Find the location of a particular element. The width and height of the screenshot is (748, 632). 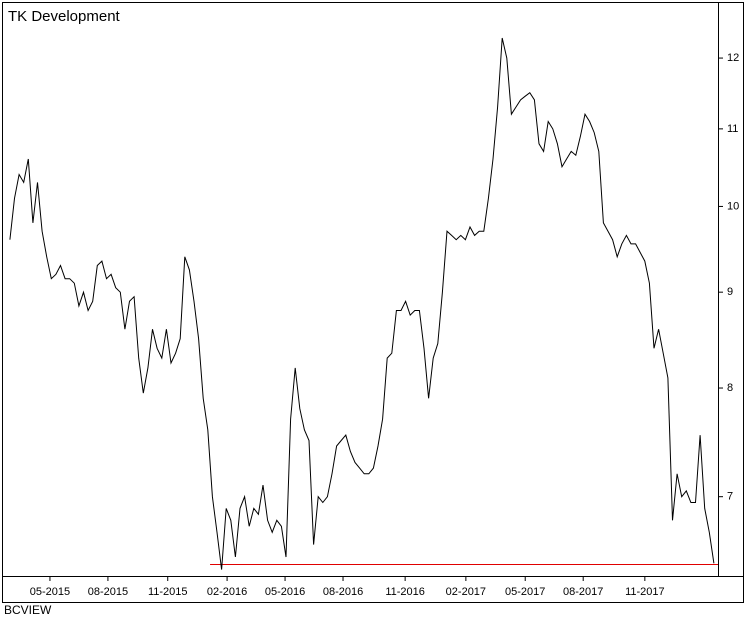

x-tick-label: 05-2016 is located at coordinates (285, 592).